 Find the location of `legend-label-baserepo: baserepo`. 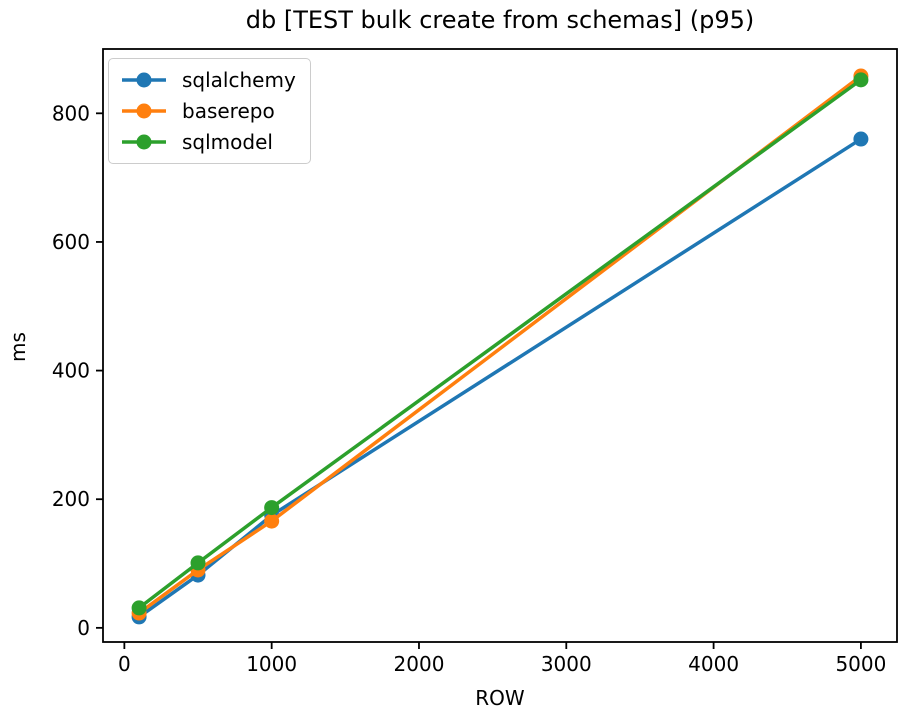

legend-label-baserepo: baserepo is located at coordinates (228, 111).